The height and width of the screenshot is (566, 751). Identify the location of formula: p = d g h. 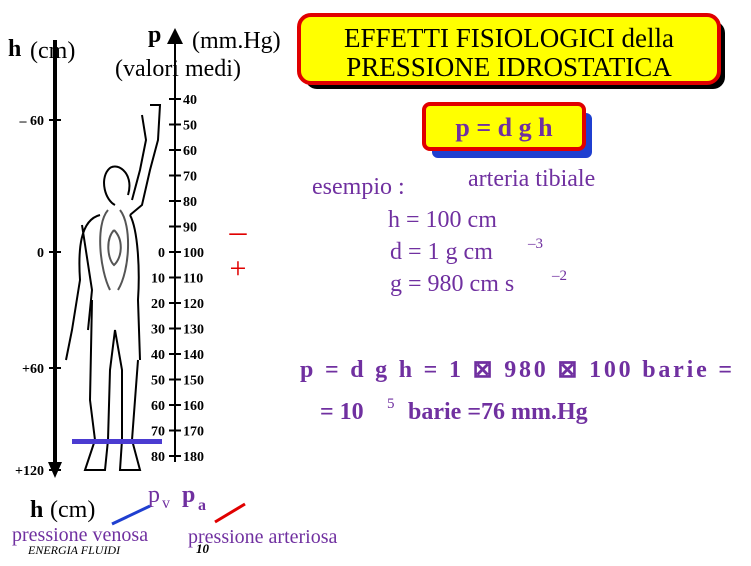
(504, 127).